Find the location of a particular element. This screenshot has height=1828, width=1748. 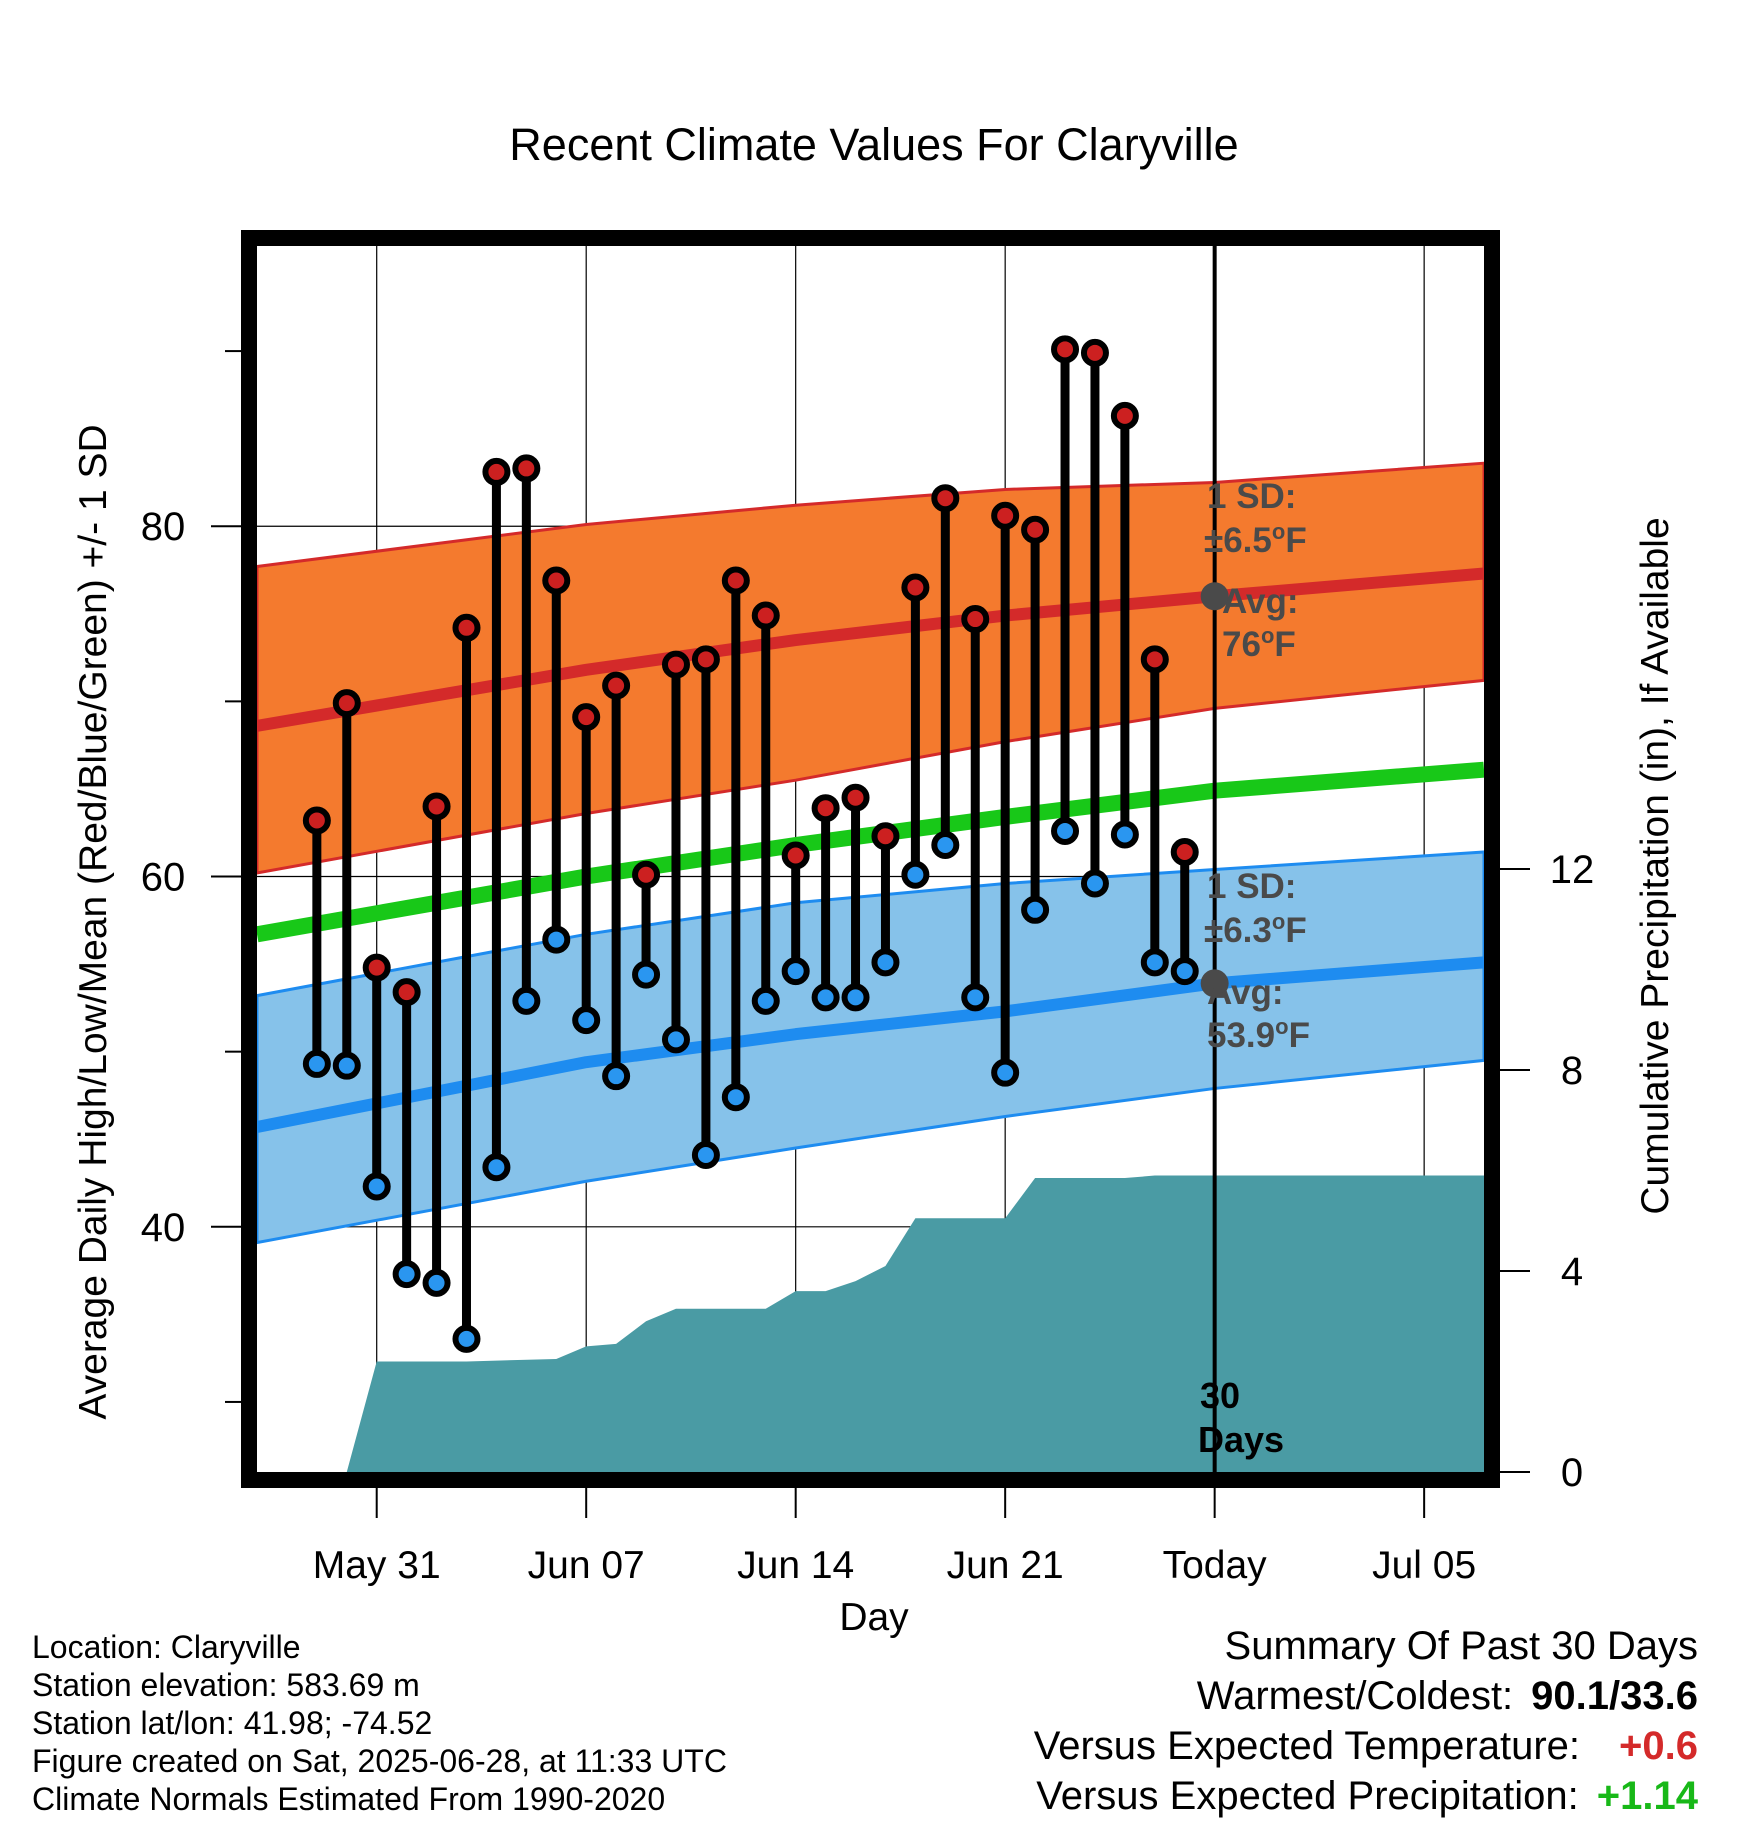

high-annotations: 1 SD: ±6.5oF Avg: 76oF is located at coordinates (1255, 570).